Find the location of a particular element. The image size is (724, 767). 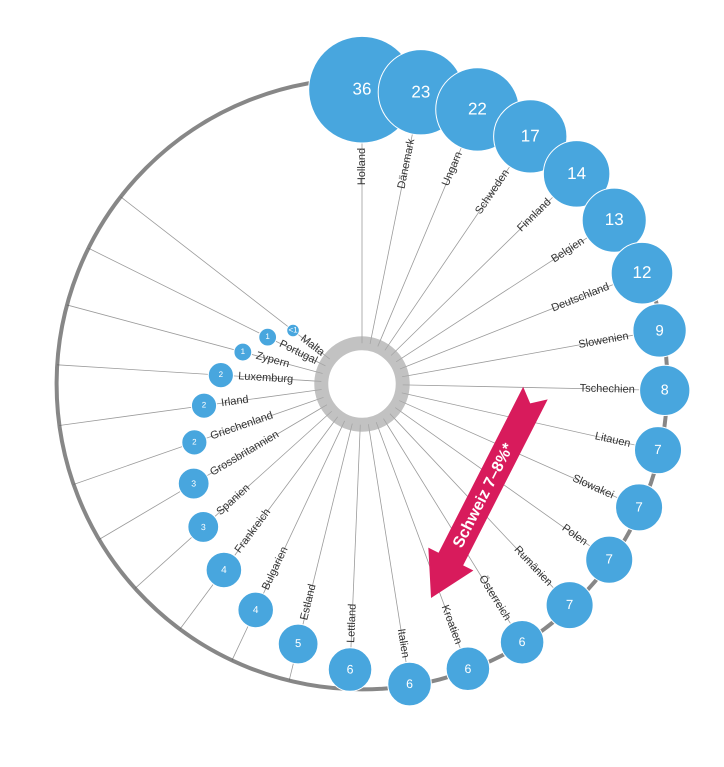

category-label: Luxemburg is located at coordinates (266, 378).